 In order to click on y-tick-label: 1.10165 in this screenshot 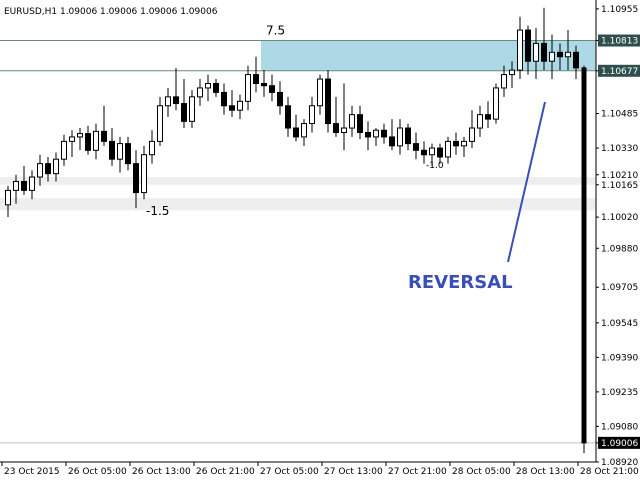, I will do `click(619, 186)`.